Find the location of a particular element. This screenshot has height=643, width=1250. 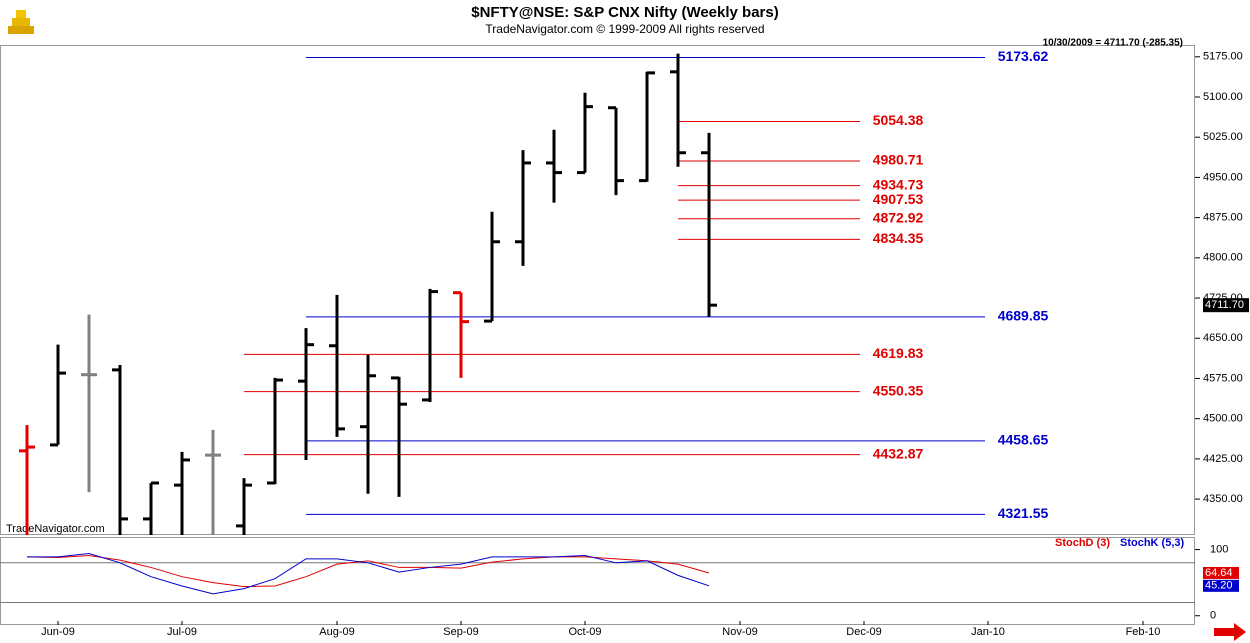

y-tick-label: 100 is located at coordinates (1219, 549).